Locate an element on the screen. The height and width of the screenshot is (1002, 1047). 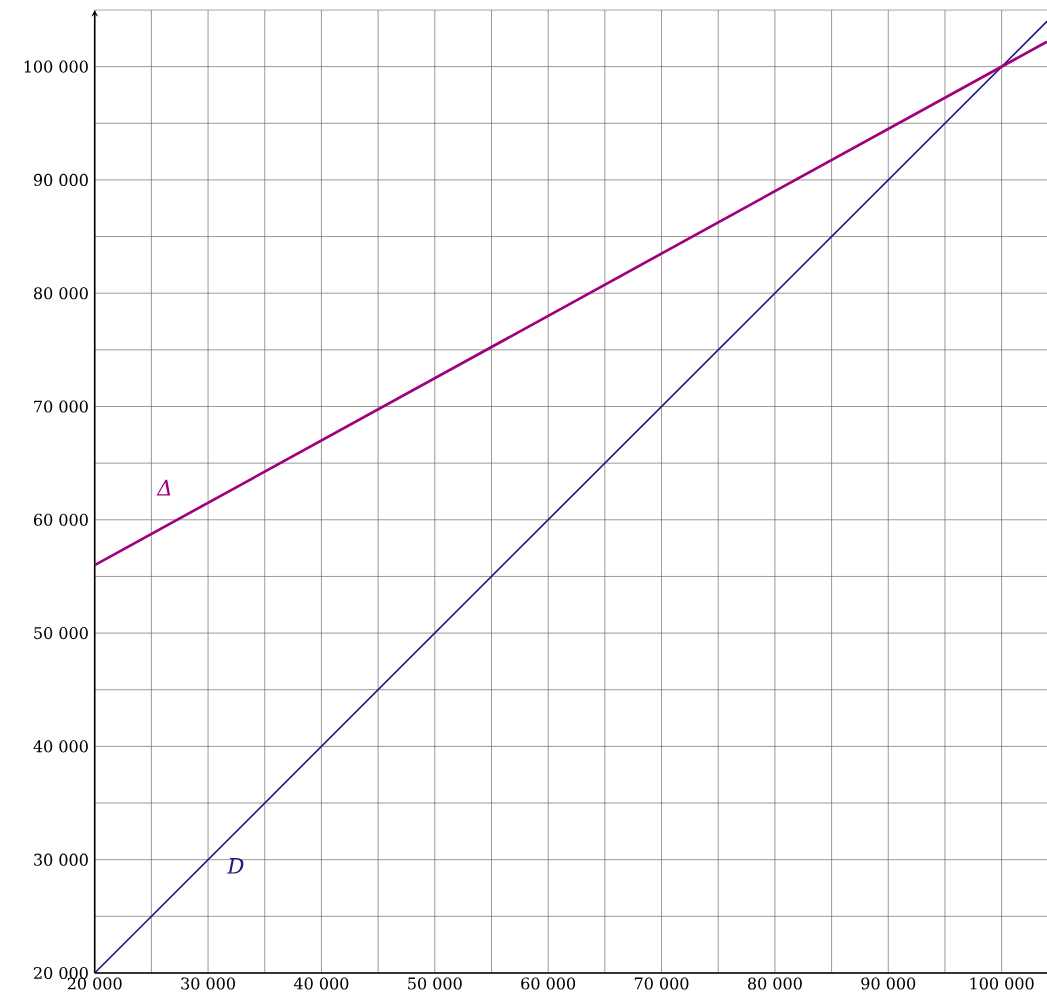
x-tick-label: 60 000 is located at coordinates (548, 983).